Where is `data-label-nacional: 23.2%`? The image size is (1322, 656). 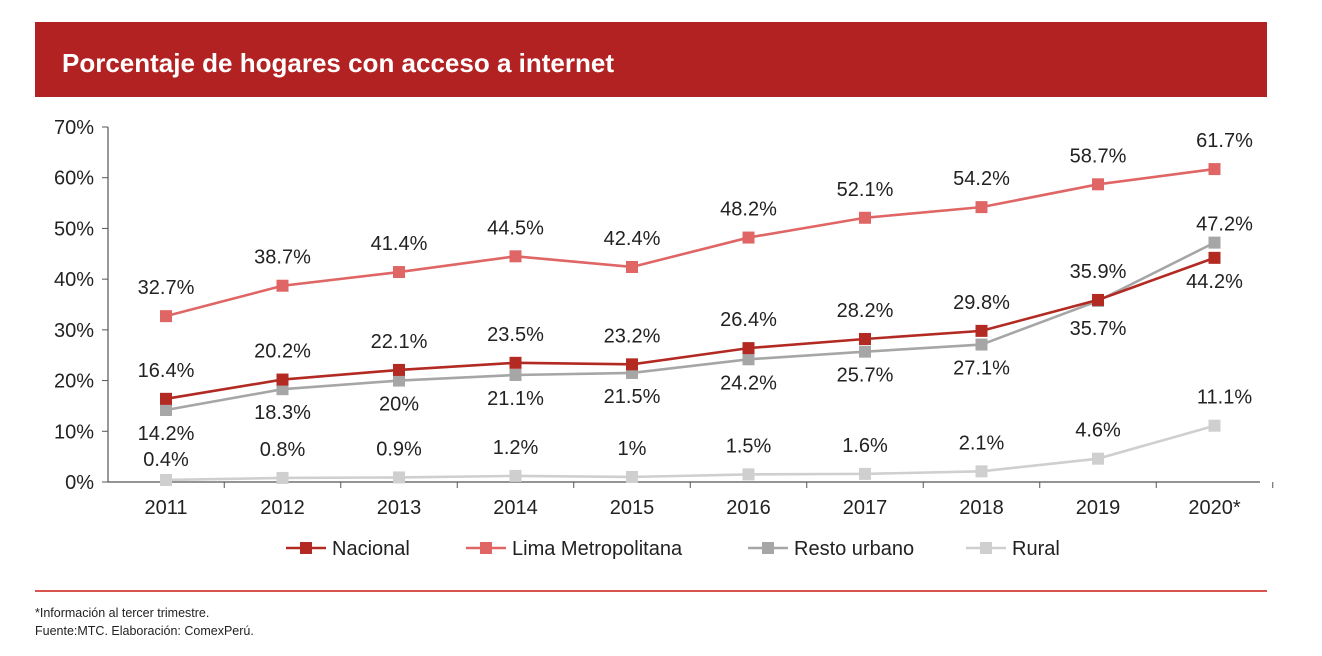 data-label-nacional: 23.2% is located at coordinates (632, 336).